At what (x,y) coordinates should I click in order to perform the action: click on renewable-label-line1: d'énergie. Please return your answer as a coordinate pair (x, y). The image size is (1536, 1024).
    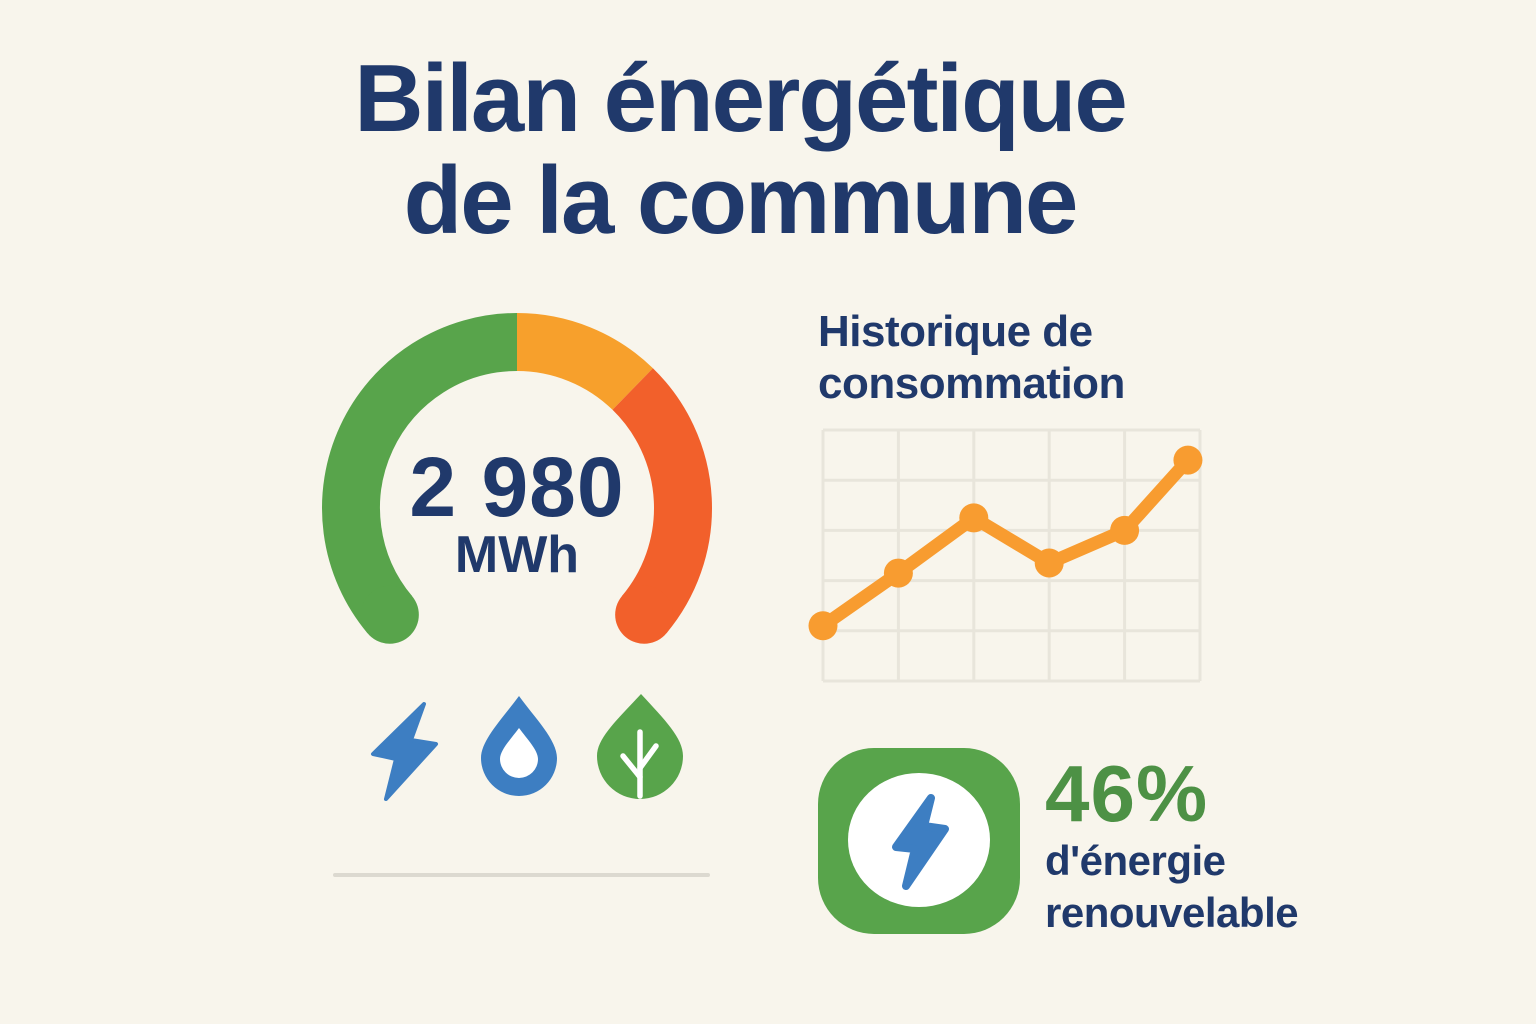
    Looking at the image, I should click on (1135, 860).